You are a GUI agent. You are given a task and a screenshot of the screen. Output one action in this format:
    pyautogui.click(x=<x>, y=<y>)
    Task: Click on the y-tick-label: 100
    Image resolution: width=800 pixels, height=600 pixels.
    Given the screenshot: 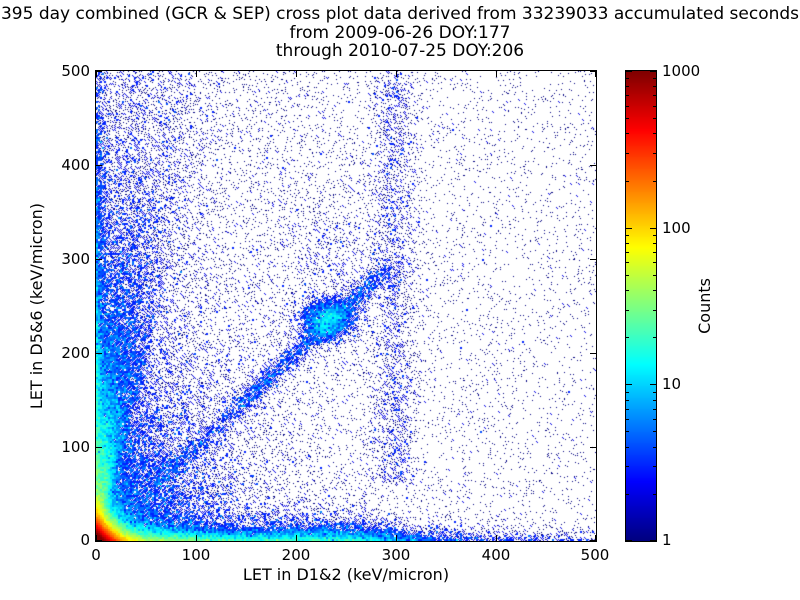 What is the action you would take?
    pyautogui.click(x=75, y=447)
    